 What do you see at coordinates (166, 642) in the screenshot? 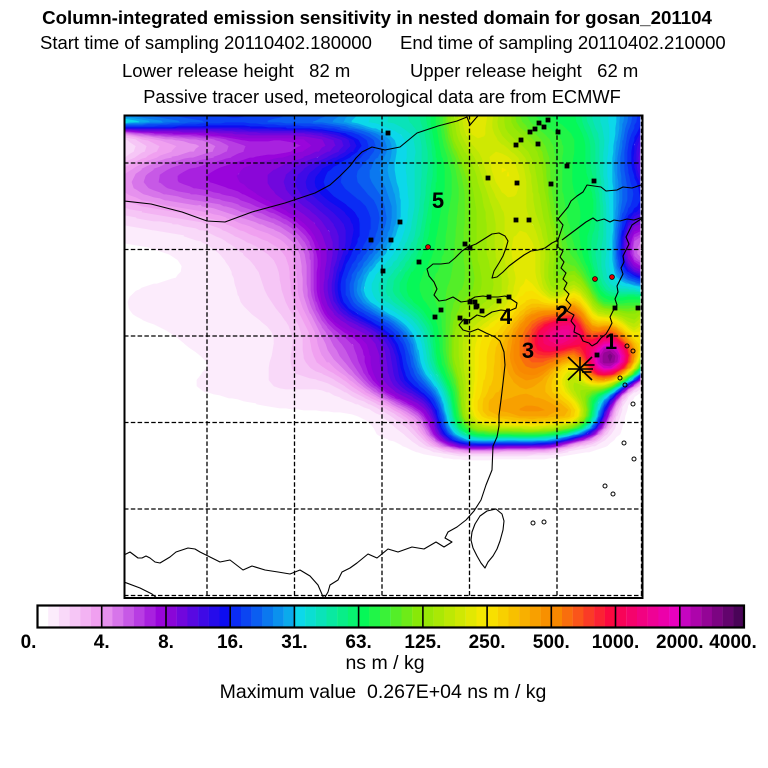
I see `svg-text: 8.` at bounding box center [166, 642].